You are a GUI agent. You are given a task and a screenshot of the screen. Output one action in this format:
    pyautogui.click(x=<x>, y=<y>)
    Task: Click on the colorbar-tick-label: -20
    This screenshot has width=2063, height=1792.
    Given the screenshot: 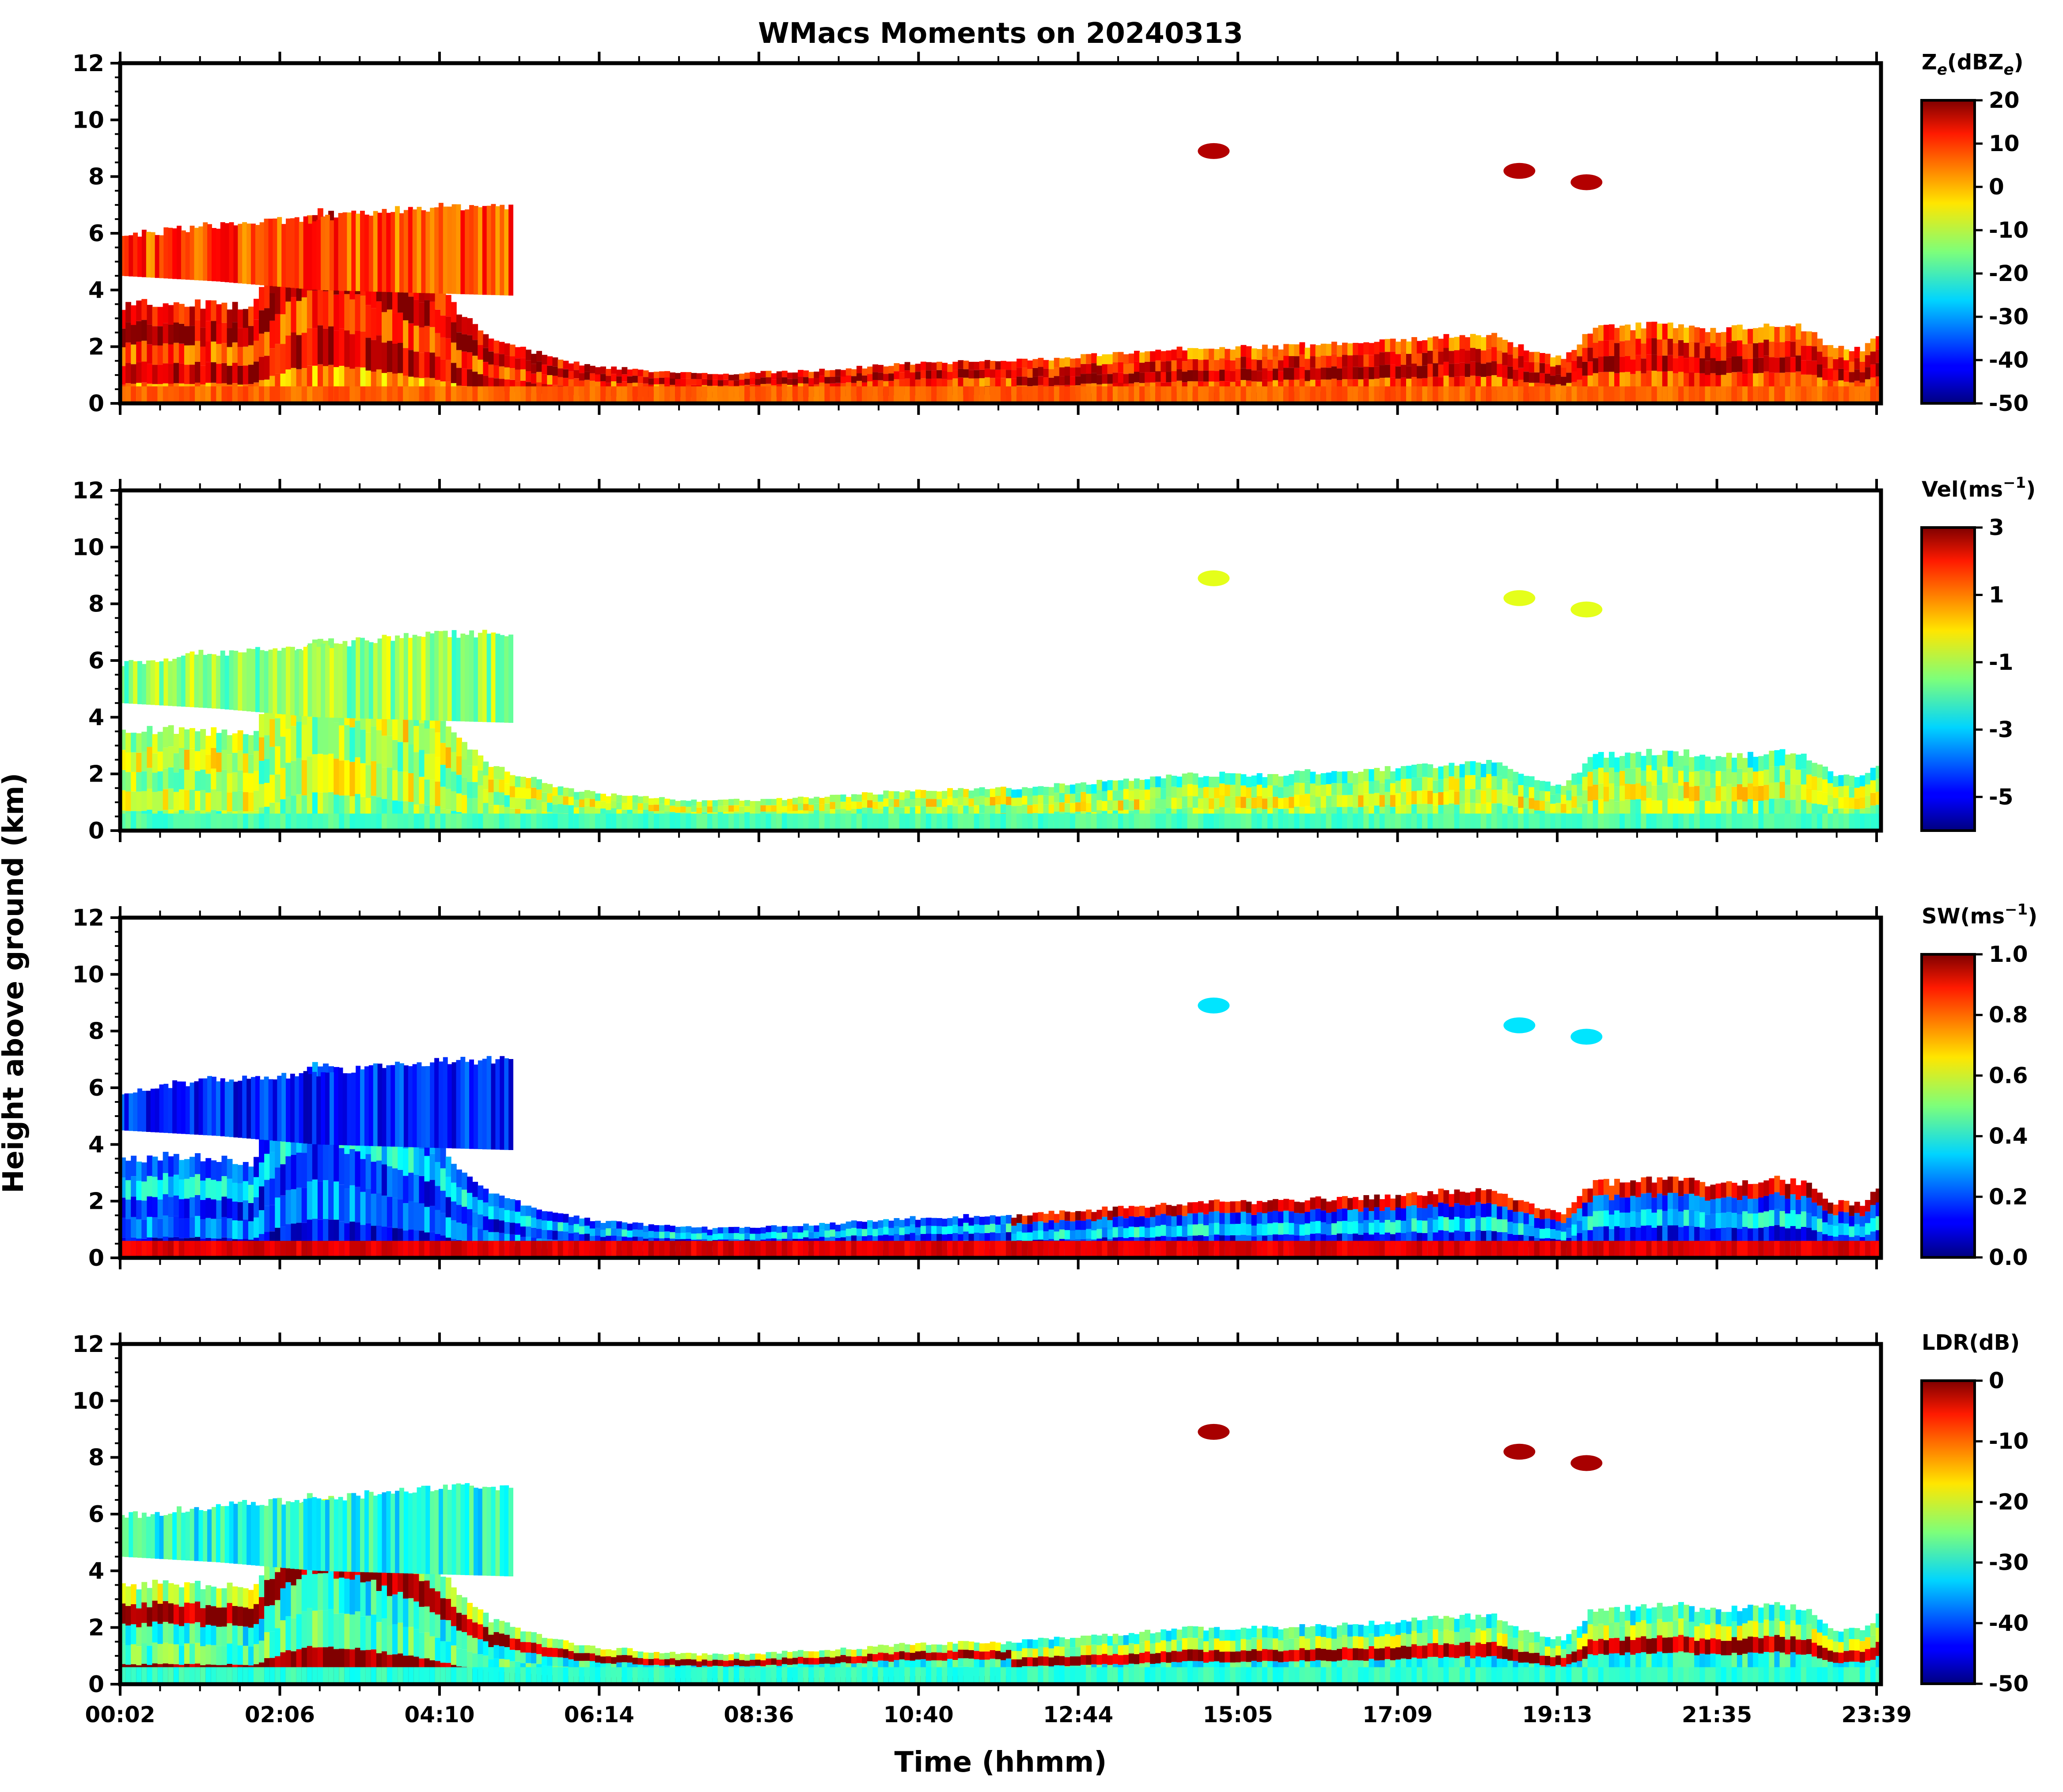 What is the action you would take?
    pyautogui.click(x=2009, y=273)
    